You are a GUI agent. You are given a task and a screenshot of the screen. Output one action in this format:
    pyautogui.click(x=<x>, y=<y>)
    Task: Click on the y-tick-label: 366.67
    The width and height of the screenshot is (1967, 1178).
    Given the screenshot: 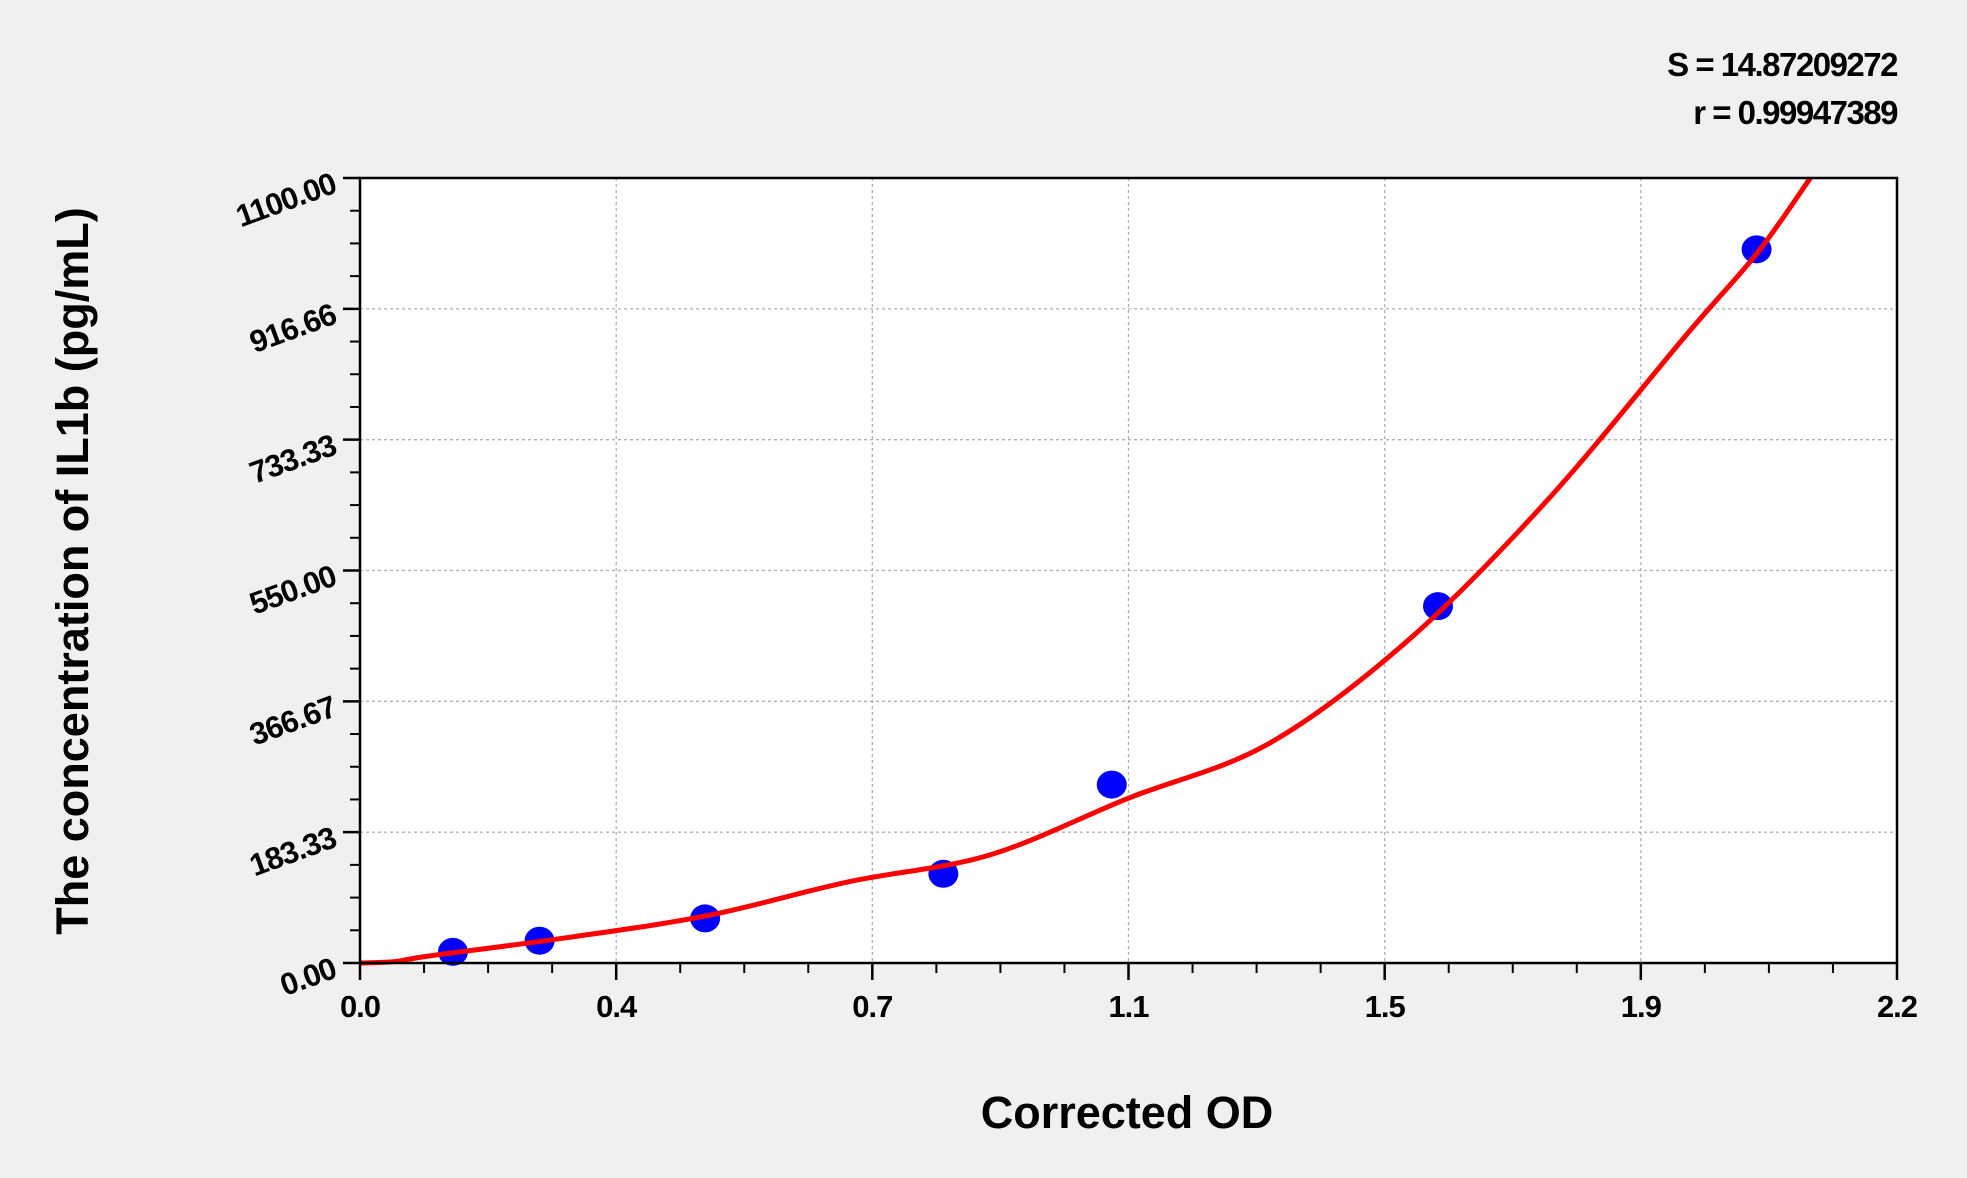 What is the action you would take?
    pyautogui.click(x=292, y=720)
    